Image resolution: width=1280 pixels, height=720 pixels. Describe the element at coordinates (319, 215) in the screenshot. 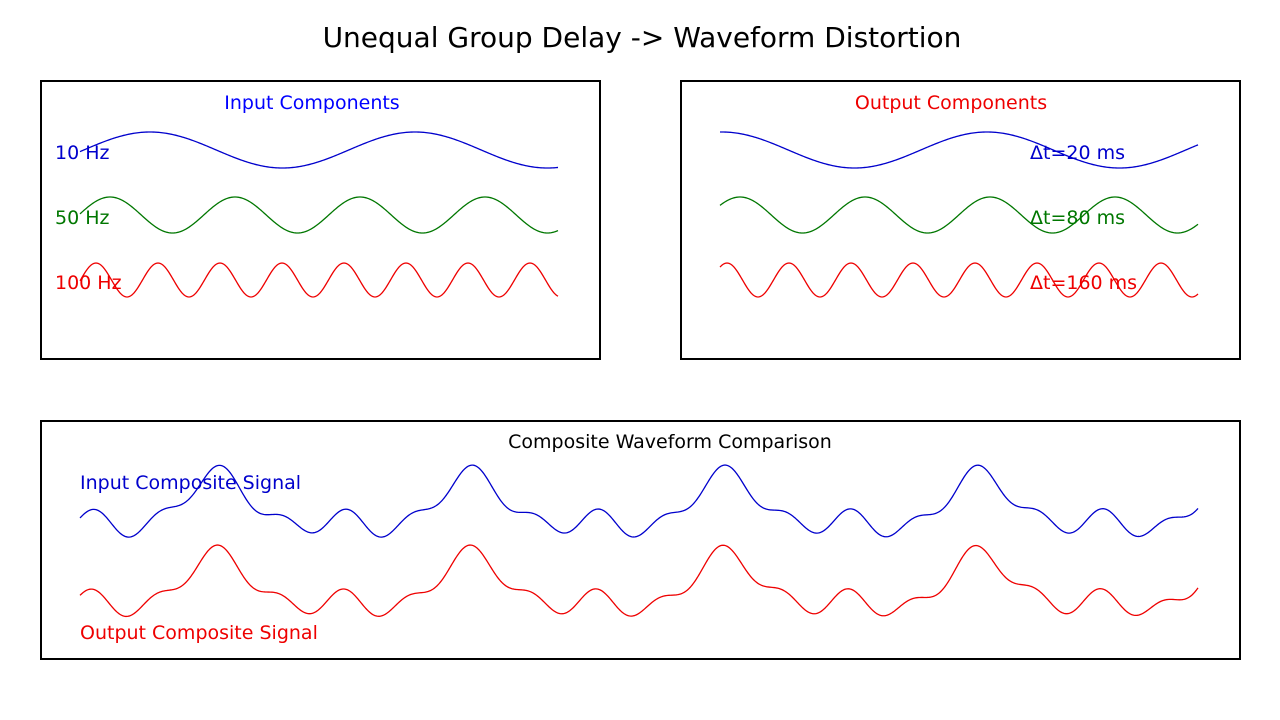

I see `input-wave-50hz` at that location.